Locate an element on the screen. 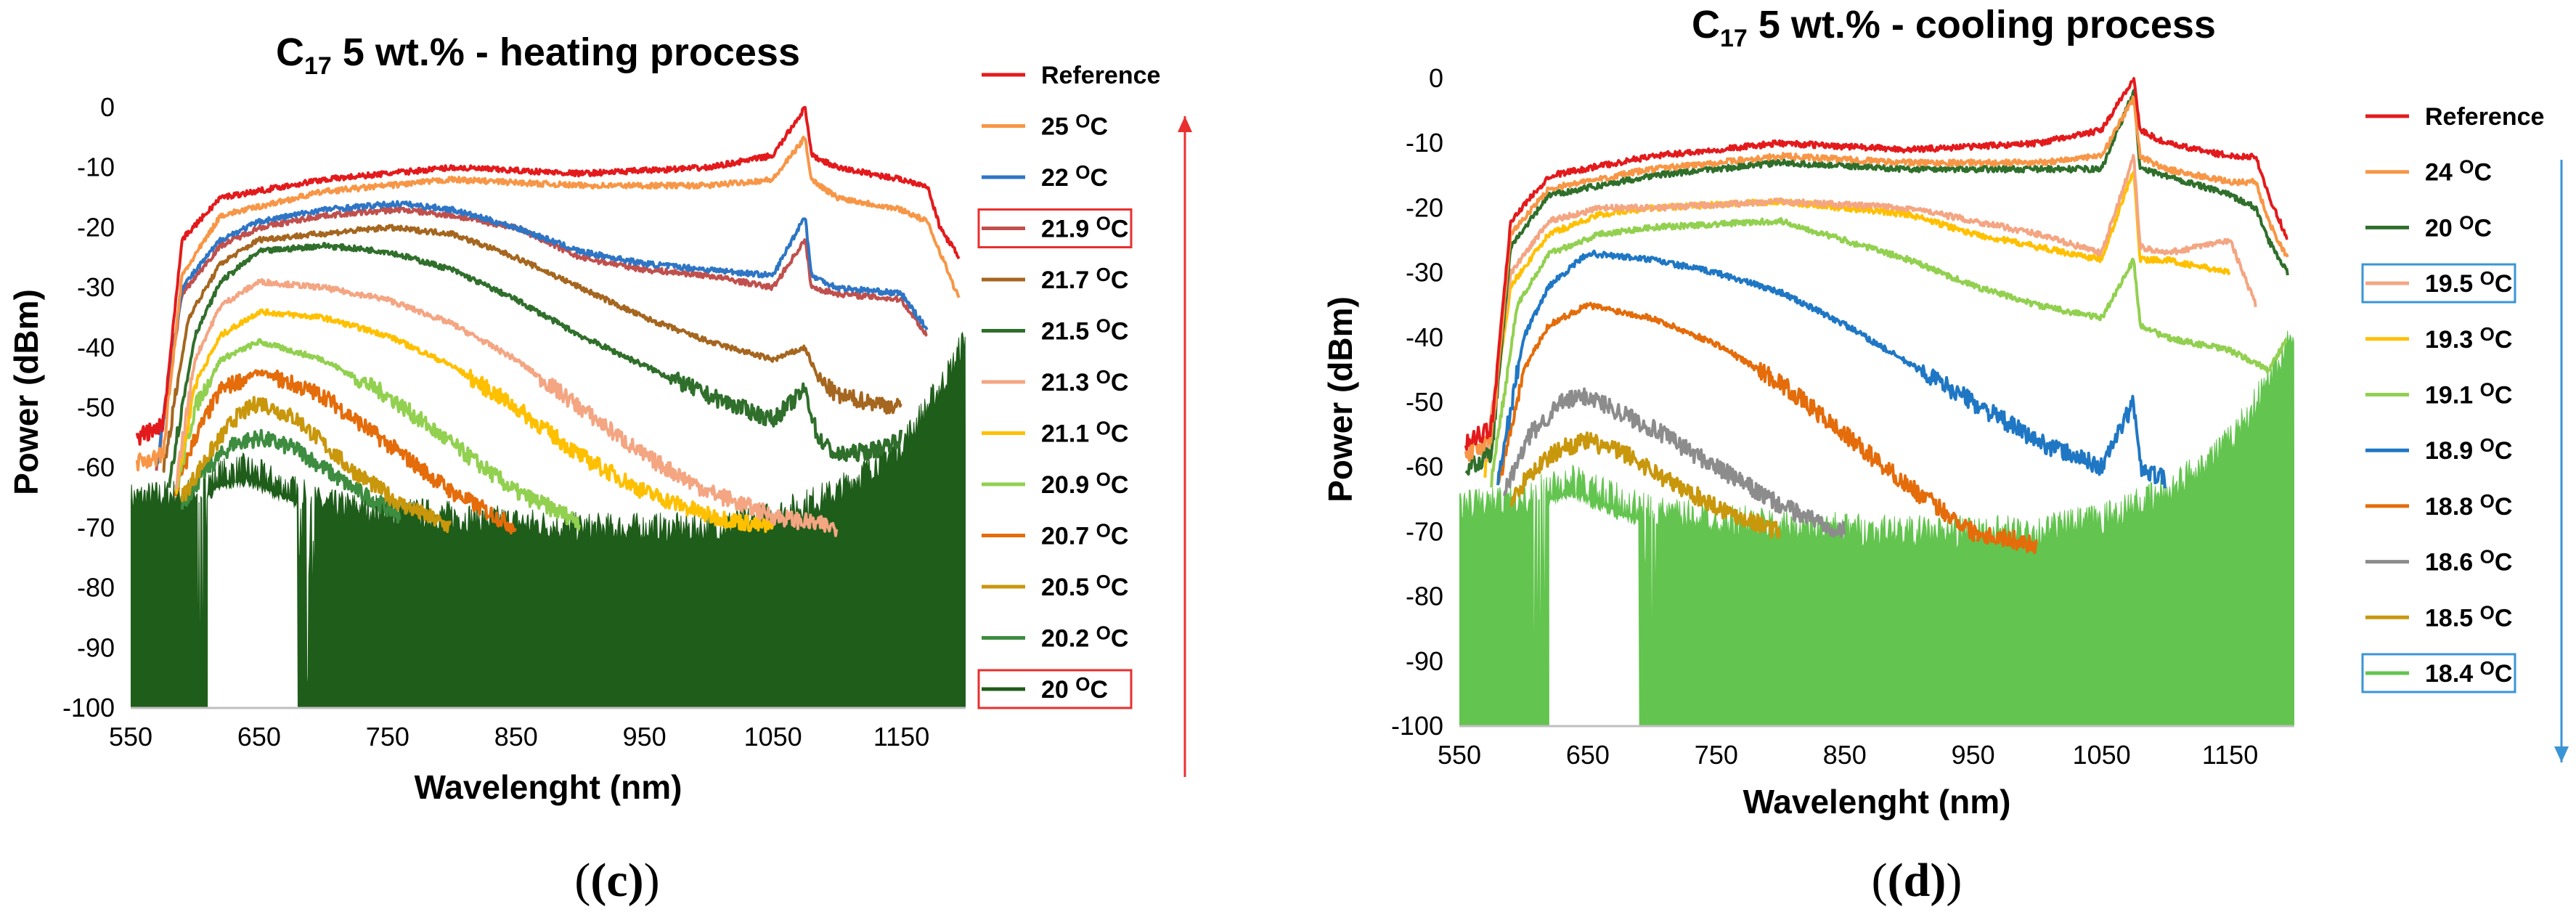  legend-item: 20 OC is located at coordinates (1055, 689).